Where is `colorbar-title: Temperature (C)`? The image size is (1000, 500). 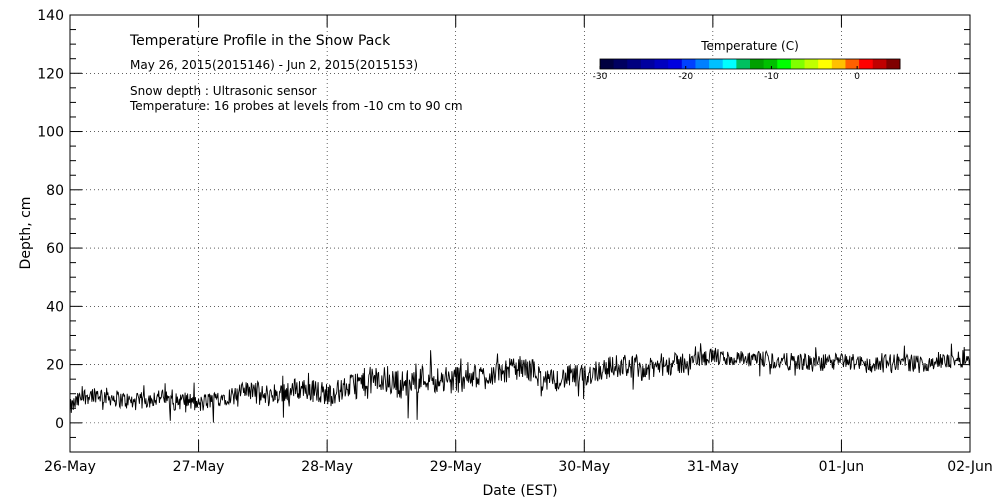
colorbar-title: Temperature (C) is located at coordinates (749, 46).